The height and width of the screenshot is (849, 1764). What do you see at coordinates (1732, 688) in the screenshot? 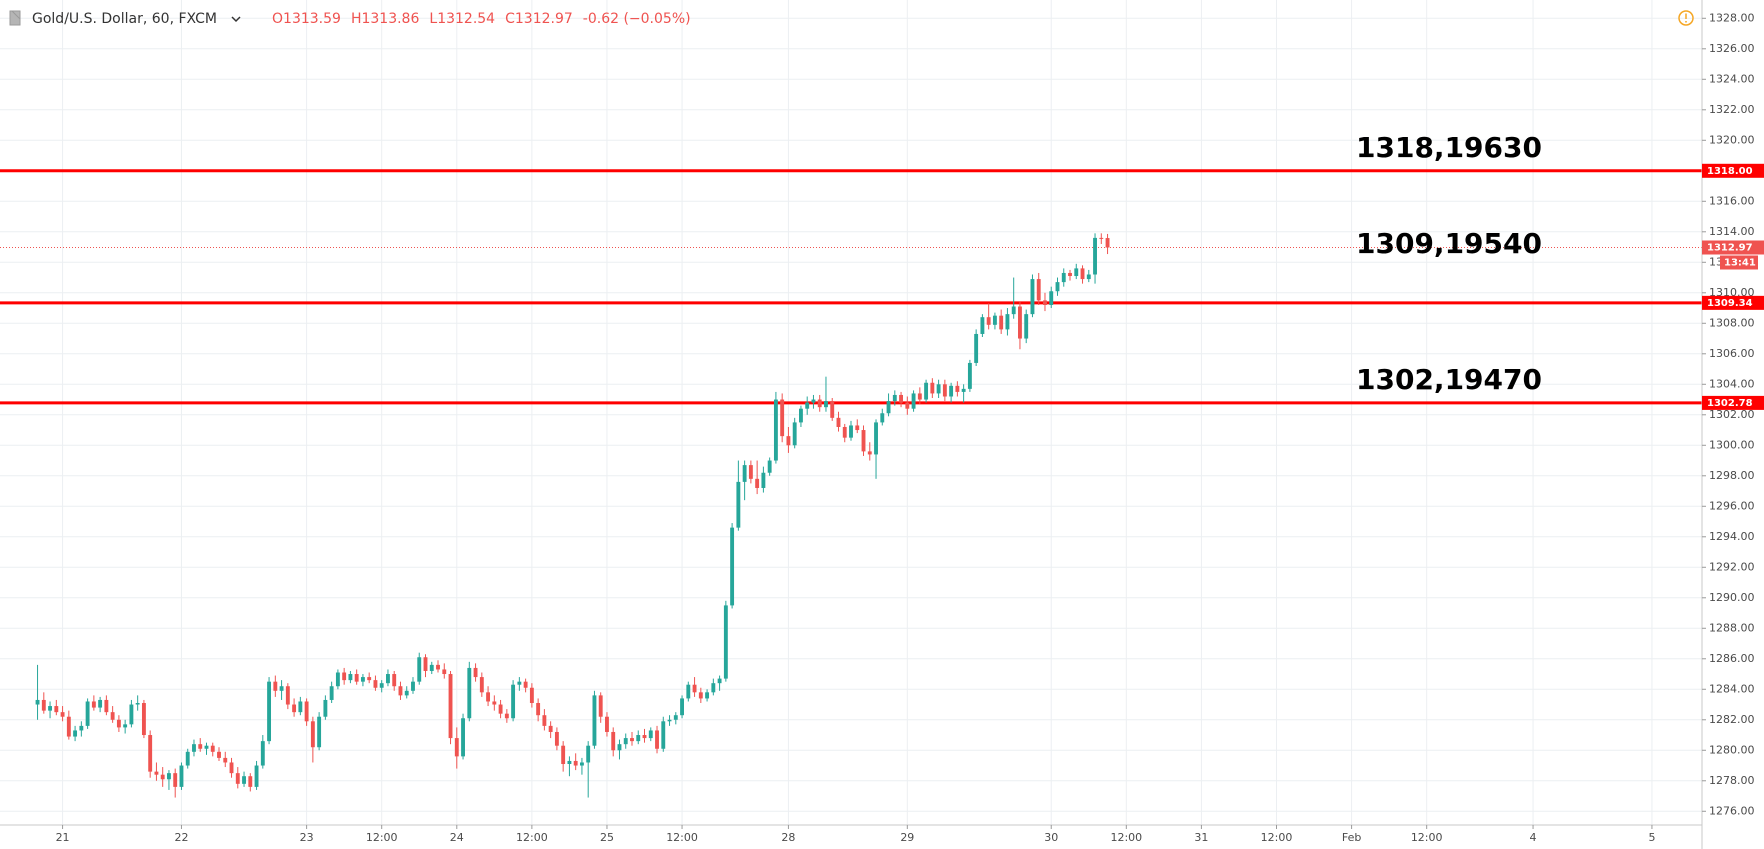
I see `y-tick-label: 1284.00` at bounding box center [1732, 688].